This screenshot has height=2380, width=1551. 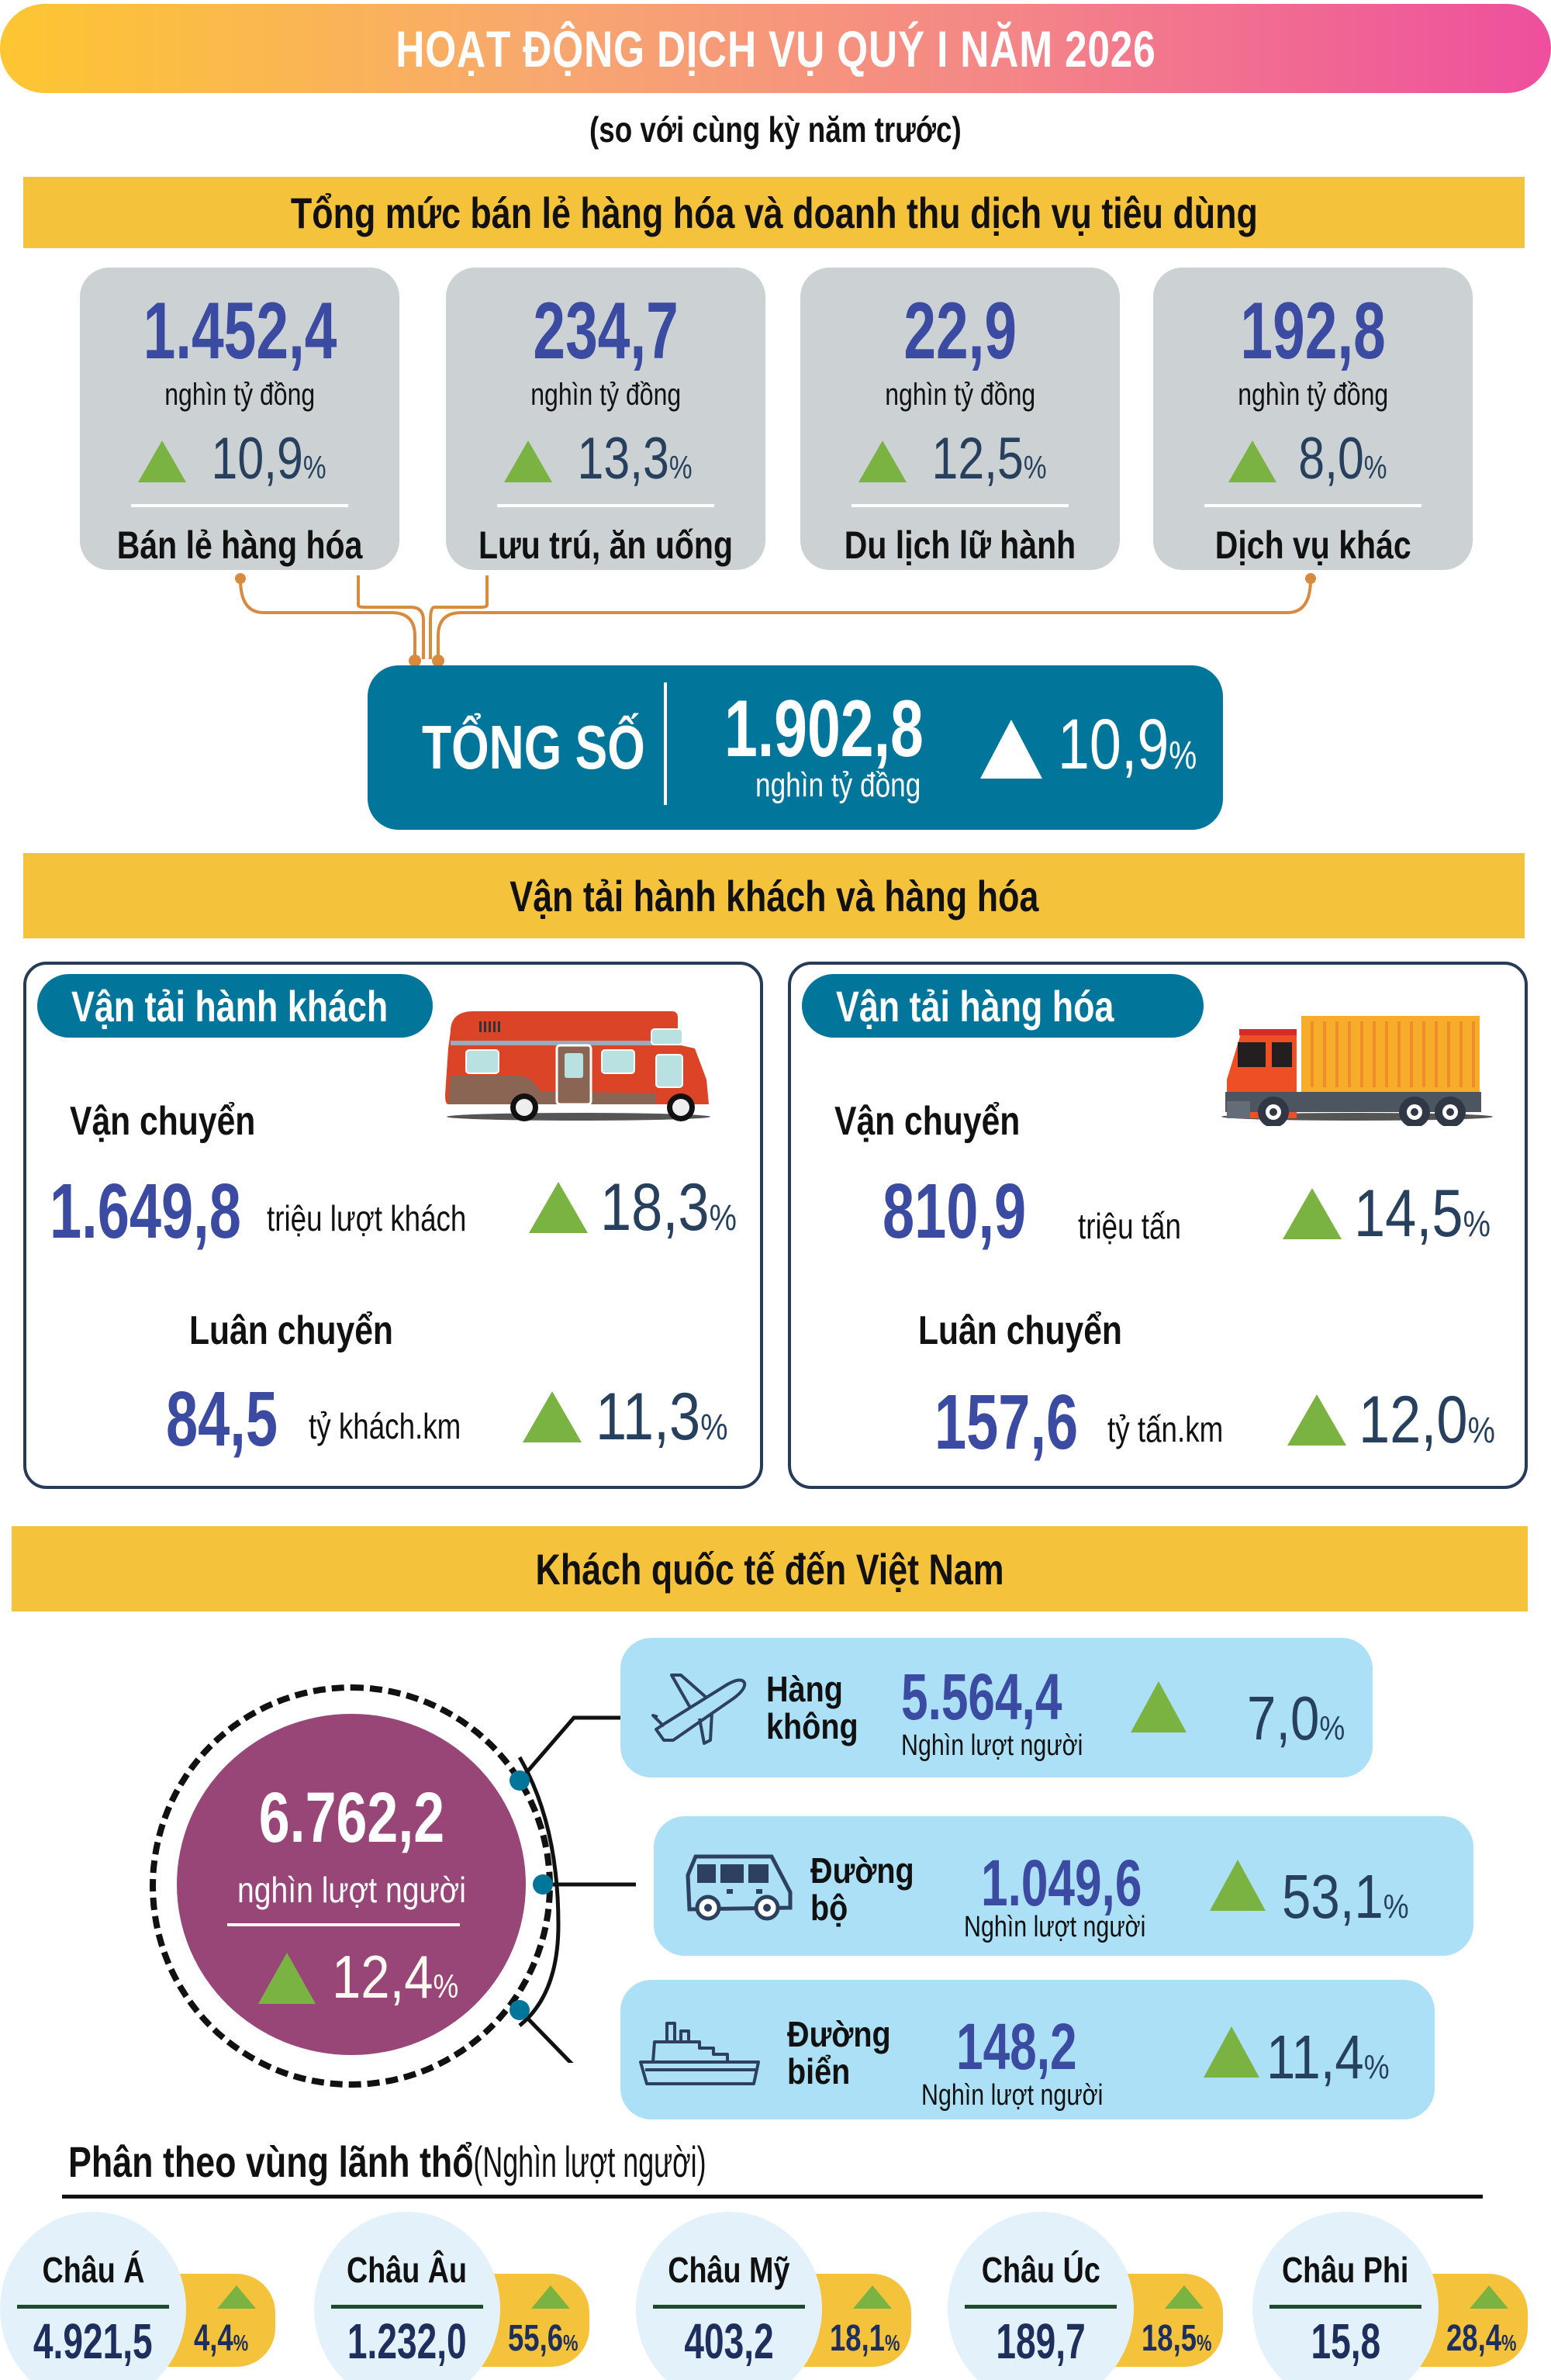 What do you see at coordinates (1296, 1719) in the screenshot?
I see `mode-change: 7,0%` at bounding box center [1296, 1719].